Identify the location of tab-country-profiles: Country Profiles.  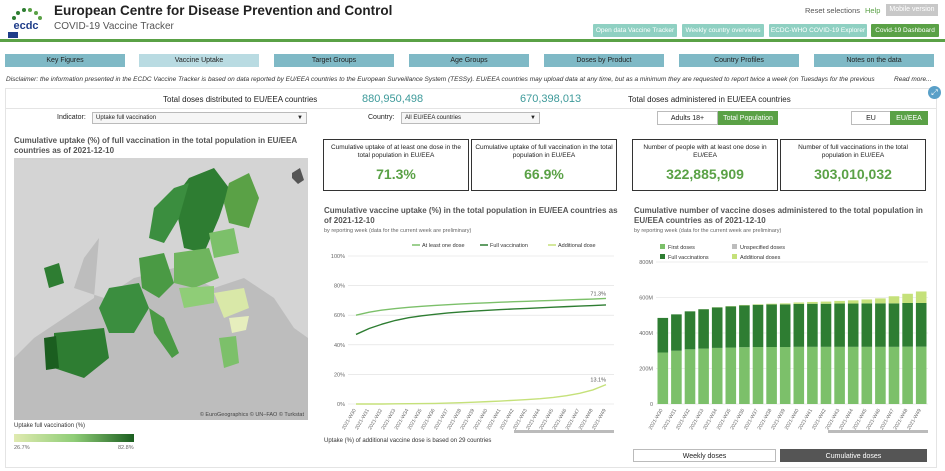
(739, 60).